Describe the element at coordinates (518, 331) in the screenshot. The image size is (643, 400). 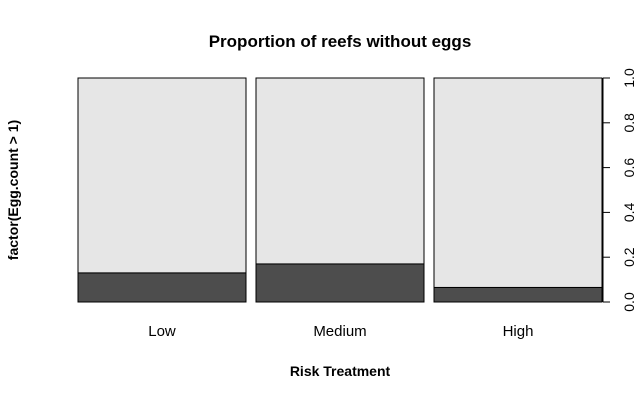
I see `category-label-high: High` at that location.